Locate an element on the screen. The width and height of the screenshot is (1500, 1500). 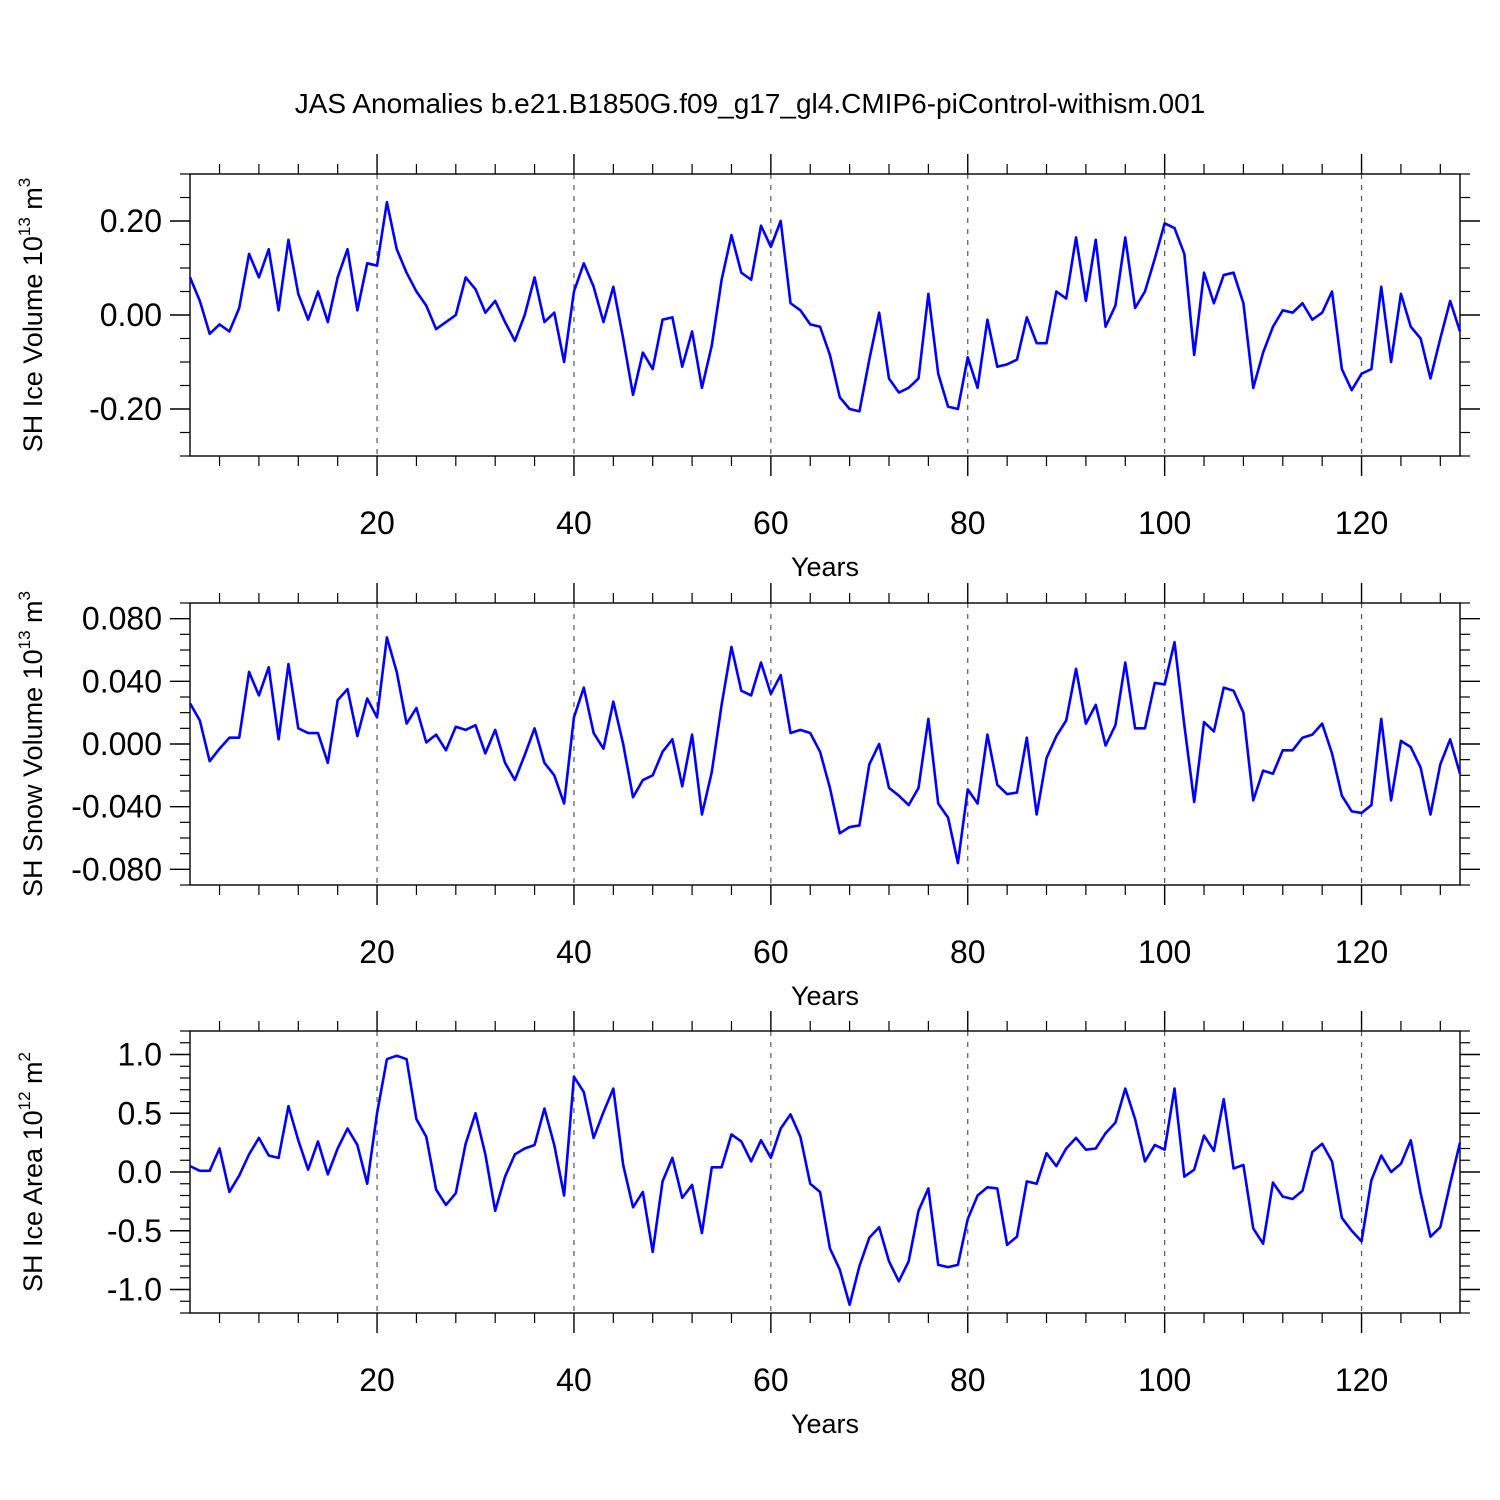
y-tick-label: 1.0 is located at coordinates (140, 1055).